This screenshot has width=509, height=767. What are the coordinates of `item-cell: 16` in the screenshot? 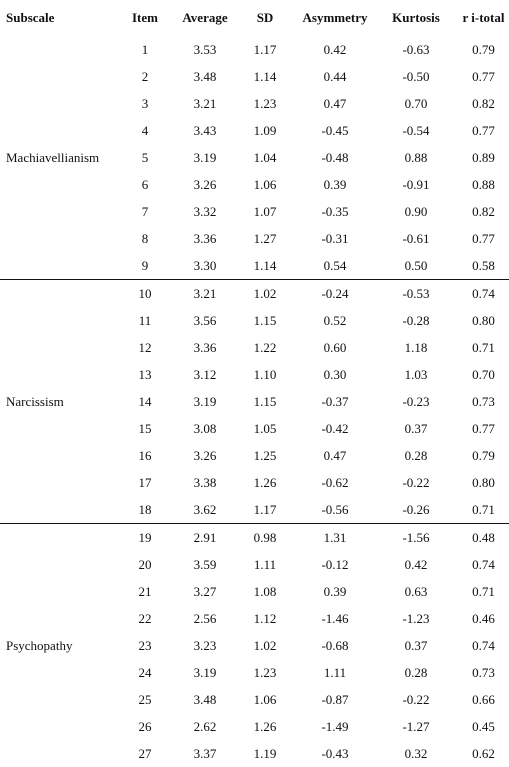 It's located at (145, 455).